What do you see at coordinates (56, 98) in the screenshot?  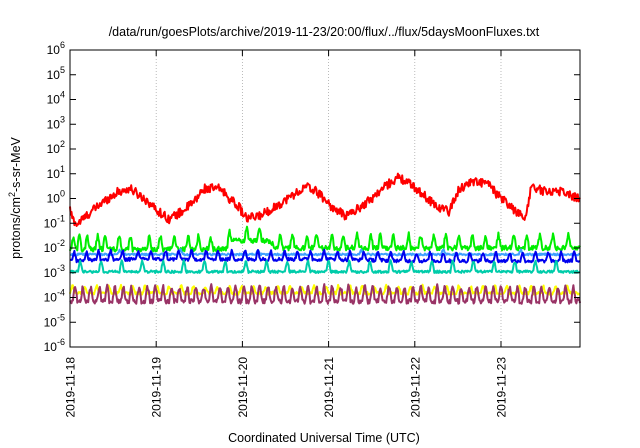 I see `y-tick-label: 10⁴` at bounding box center [56, 98].